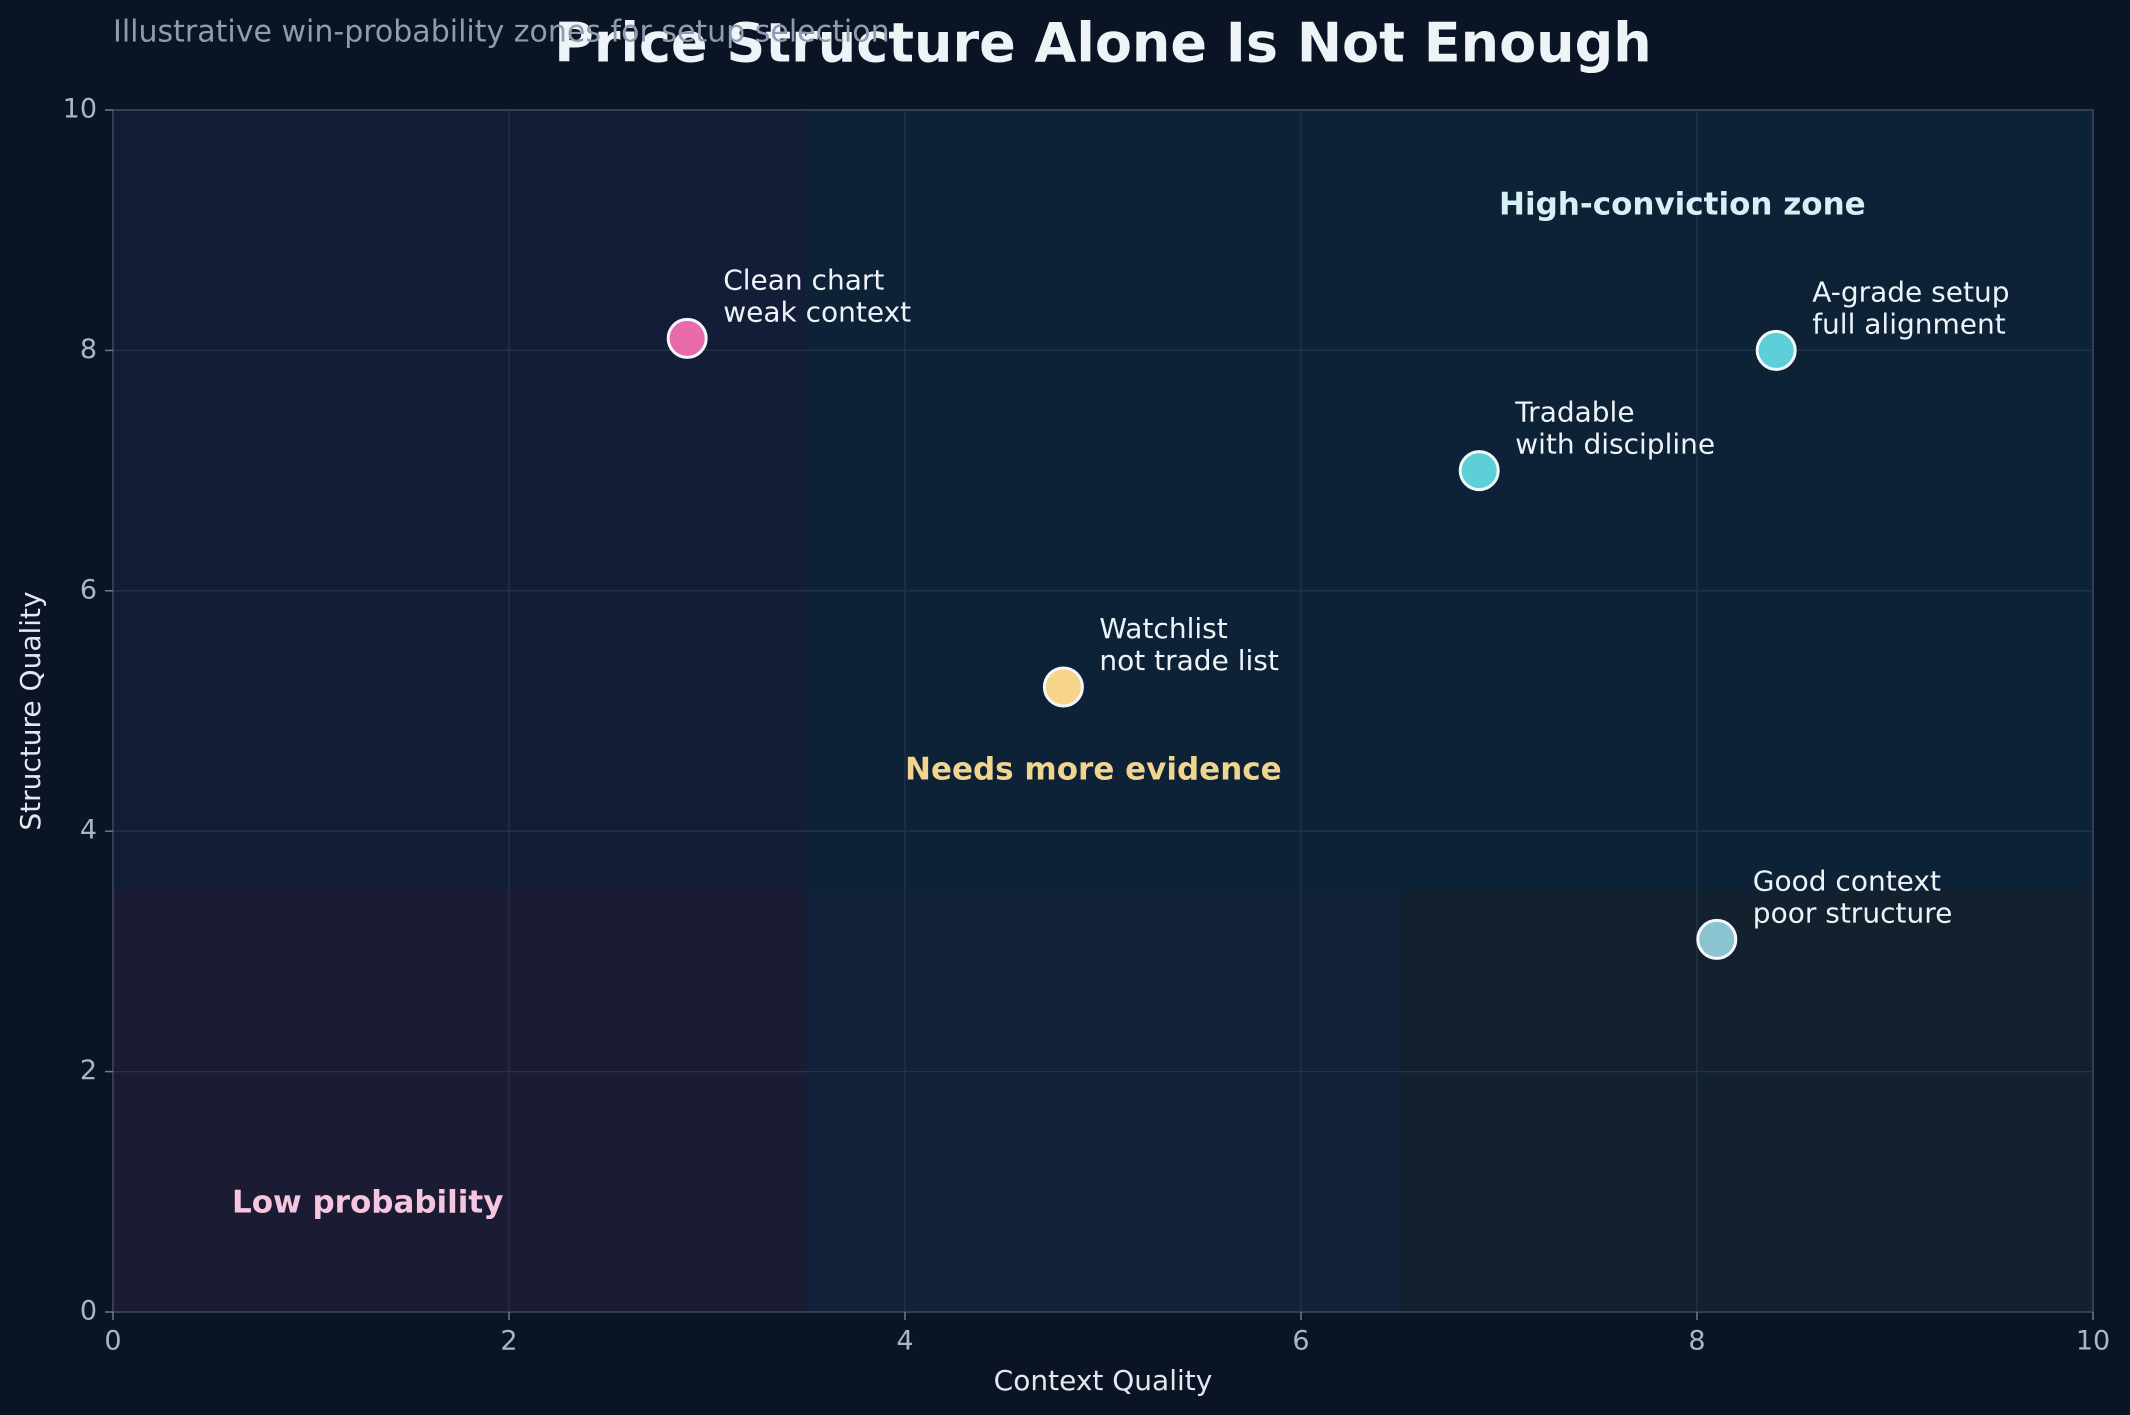  Describe the element at coordinates (1853, 912) in the screenshot. I see `point-label: poor structure` at that location.